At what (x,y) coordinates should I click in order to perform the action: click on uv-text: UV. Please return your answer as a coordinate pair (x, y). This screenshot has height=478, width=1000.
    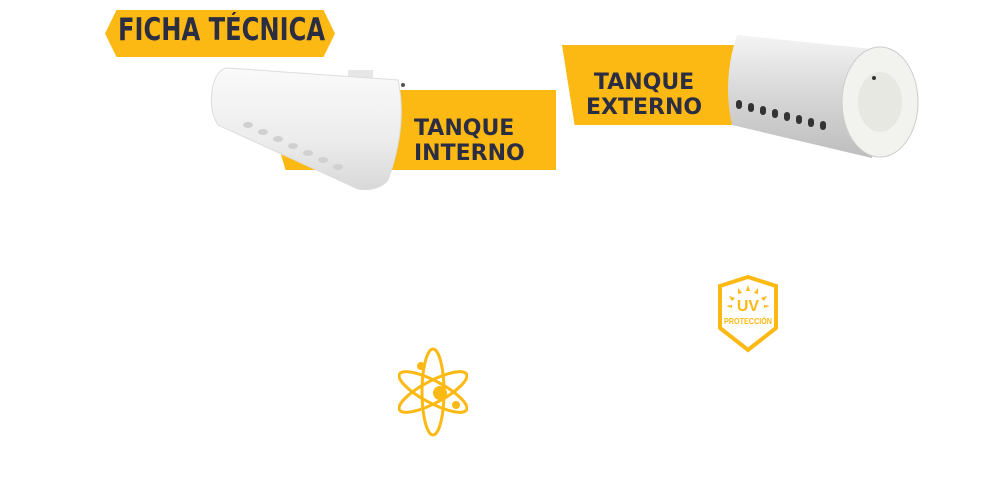
    Looking at the image, I should click on (748, 306).